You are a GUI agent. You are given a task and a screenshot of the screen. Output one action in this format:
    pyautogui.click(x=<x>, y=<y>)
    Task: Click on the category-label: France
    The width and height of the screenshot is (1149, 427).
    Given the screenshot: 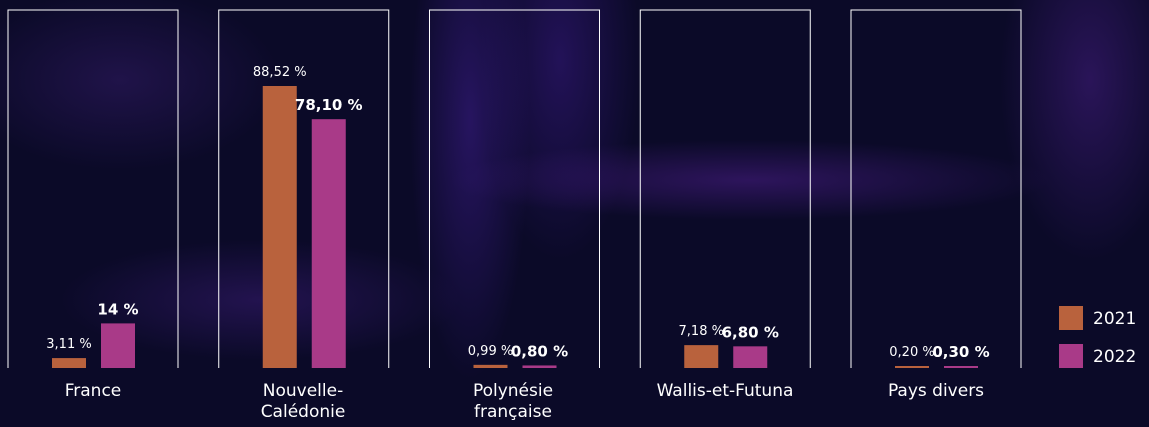 What is the action you would take?
    pyautogui.click(x=93, y=391)
    